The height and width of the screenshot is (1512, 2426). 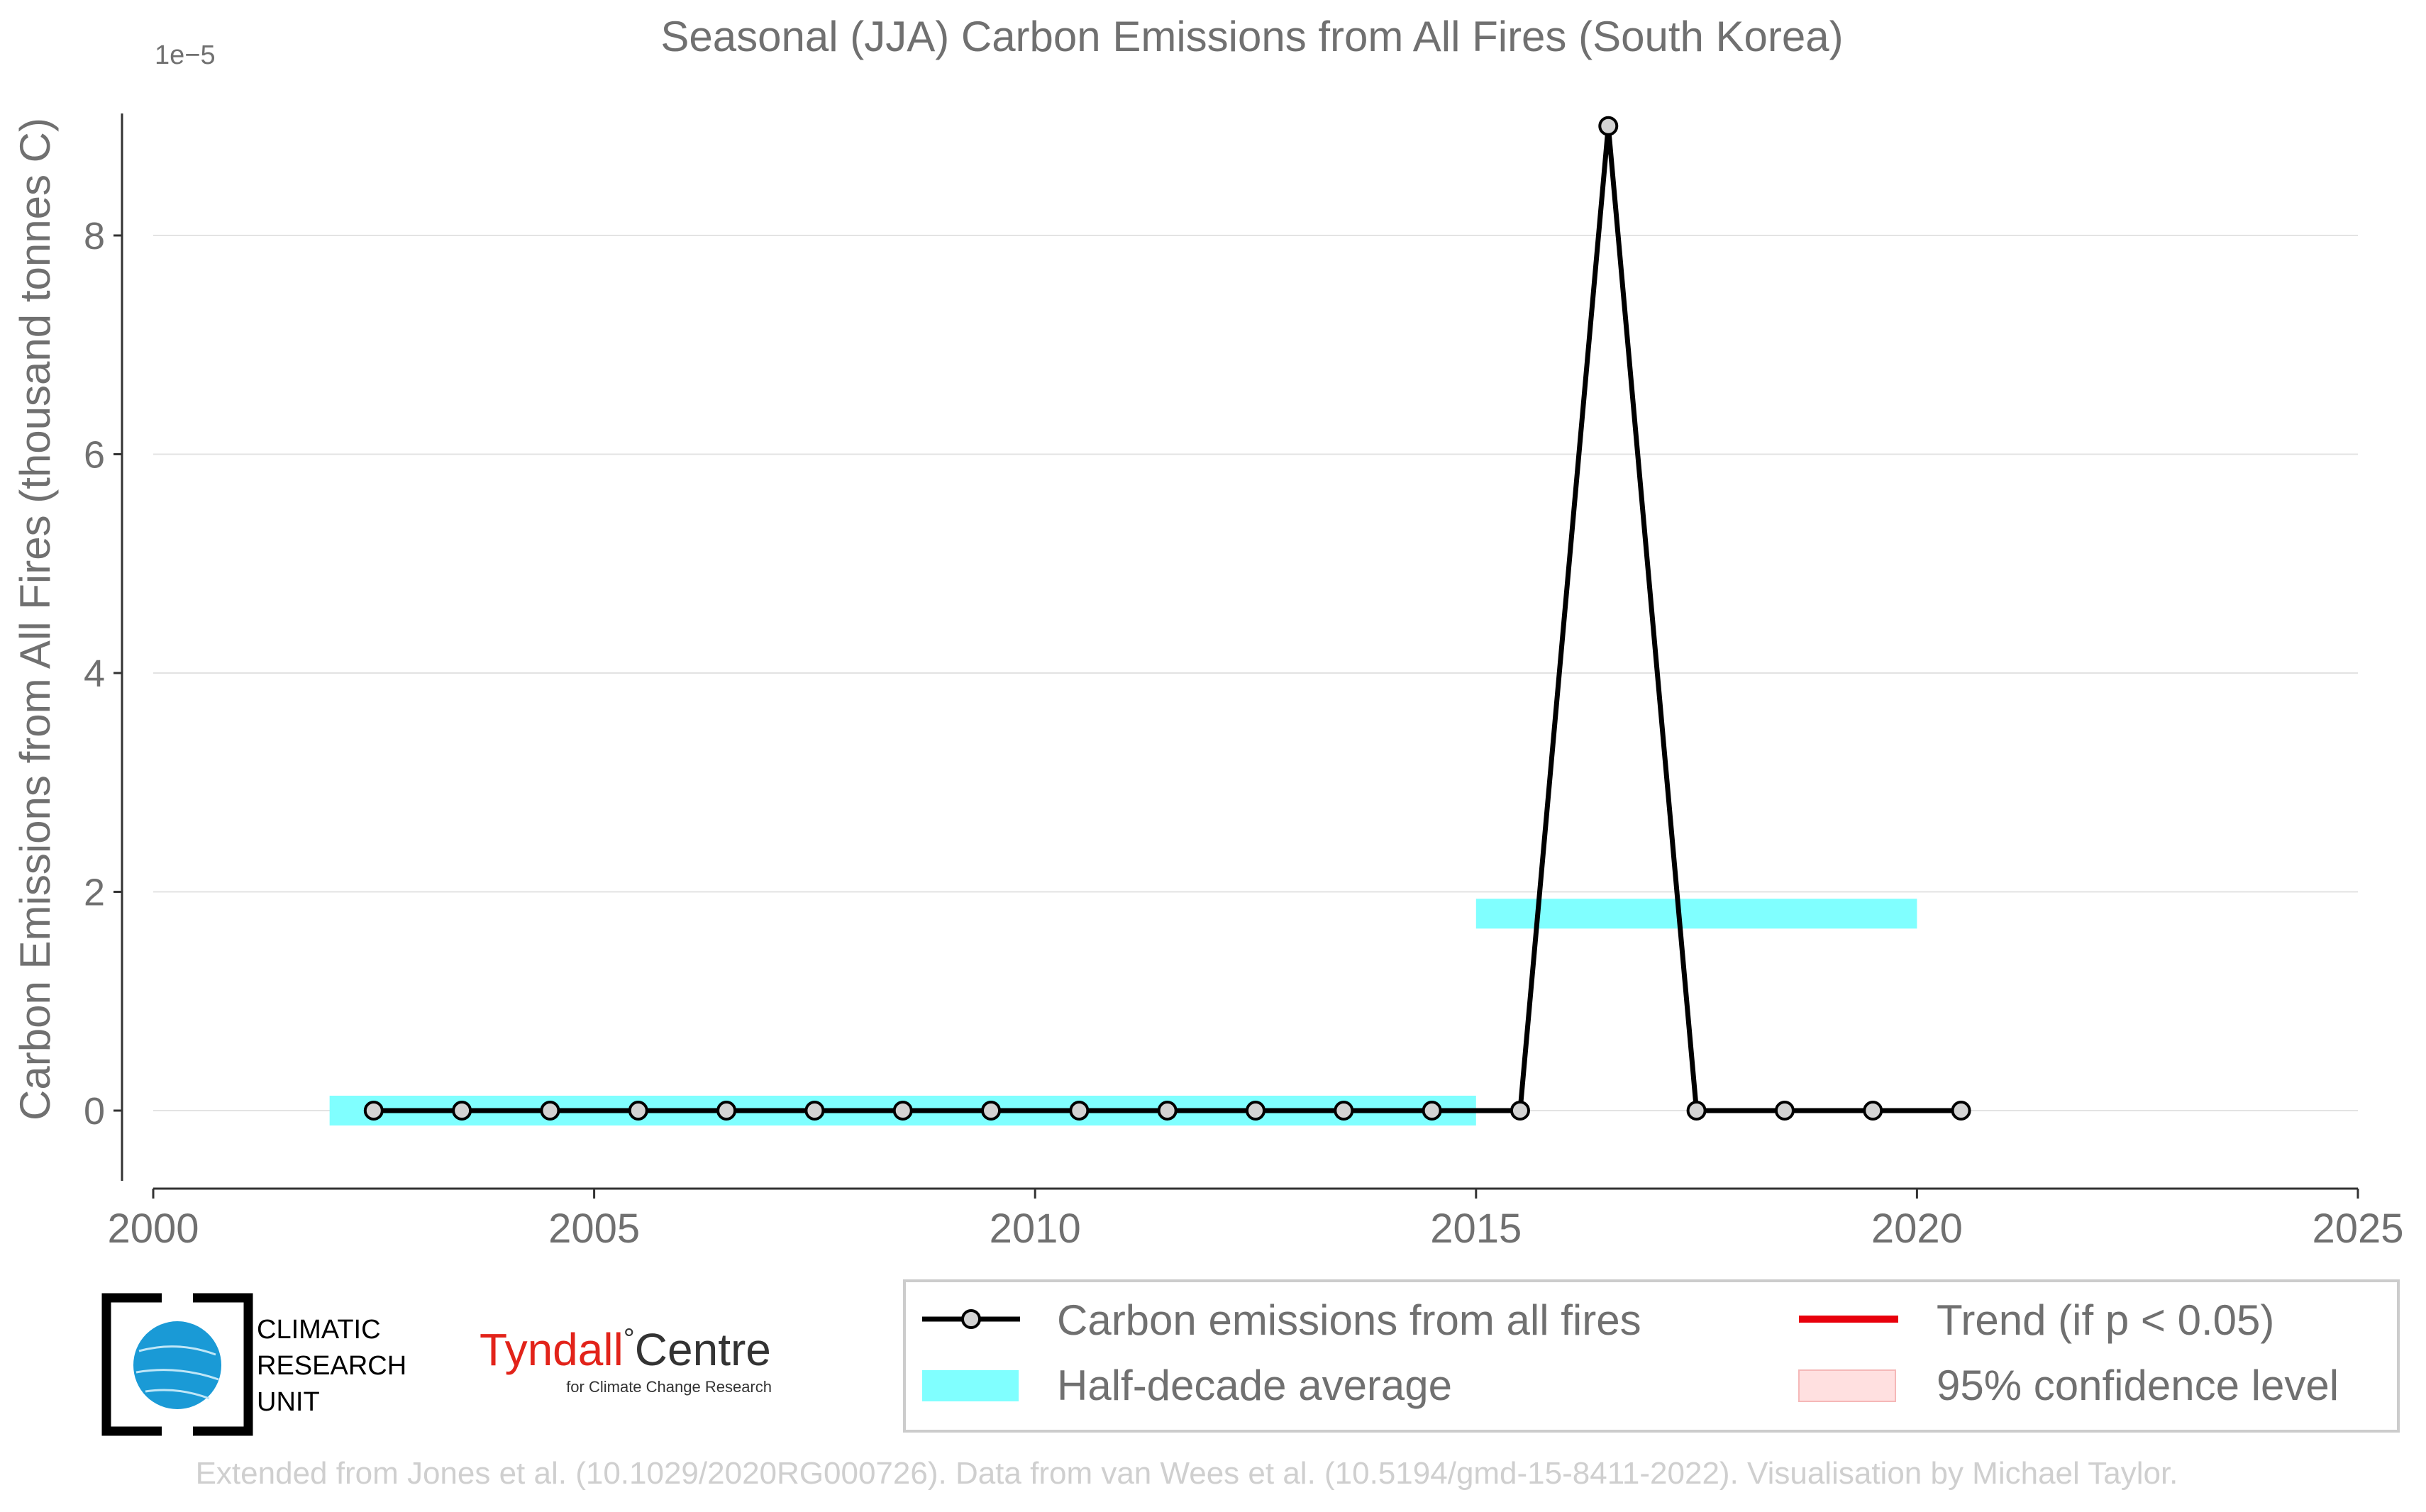 I want to click on cru-logo: CLIMATIC RESEARCH UNIT, so click(x=253, y=1364).